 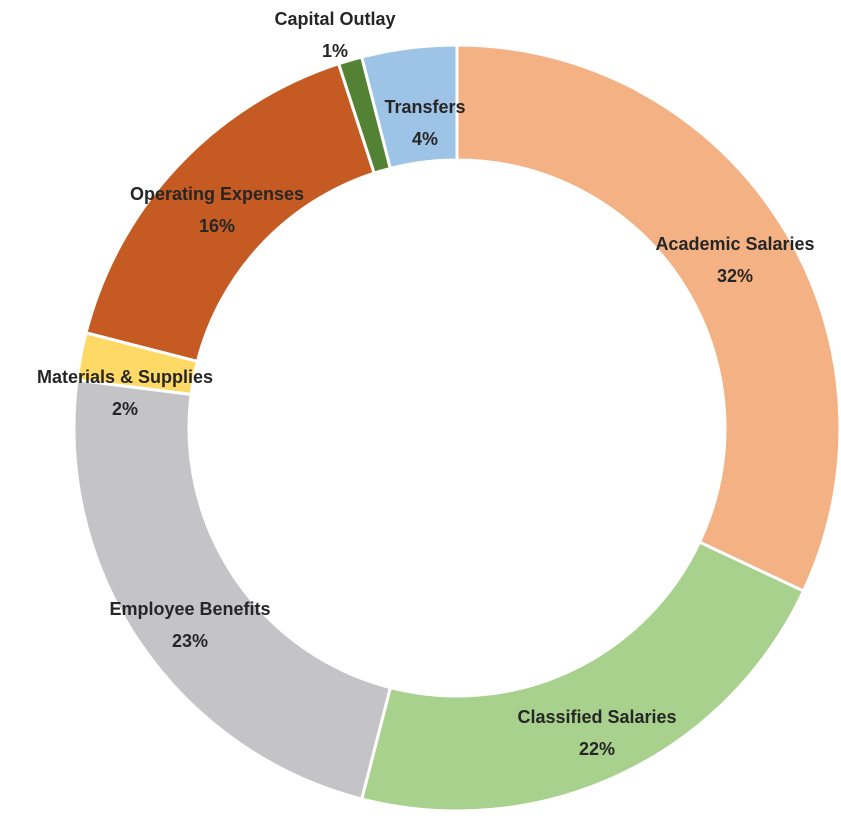 What do you see at coordinates (190, 641) in the screenshot?
I see `segment-value-label: 23%` at bounding box center [190, 641].